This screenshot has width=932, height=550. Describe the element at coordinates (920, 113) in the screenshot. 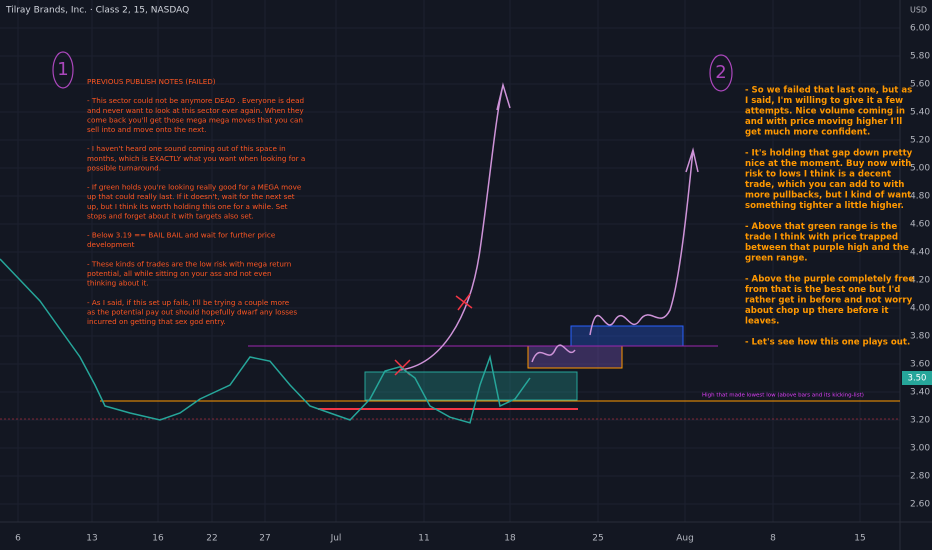

I see `y-tick-label: 5.40` at that location.